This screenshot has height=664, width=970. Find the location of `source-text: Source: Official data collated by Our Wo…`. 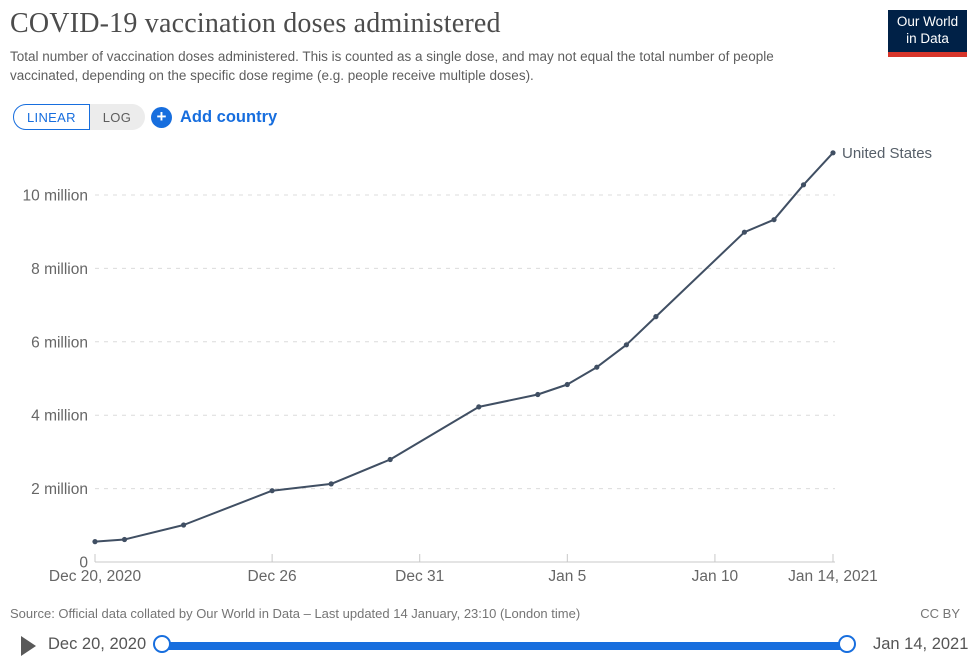

source-text: Source: Official data collated by Our Wo… is located at coordinates (295, 613).